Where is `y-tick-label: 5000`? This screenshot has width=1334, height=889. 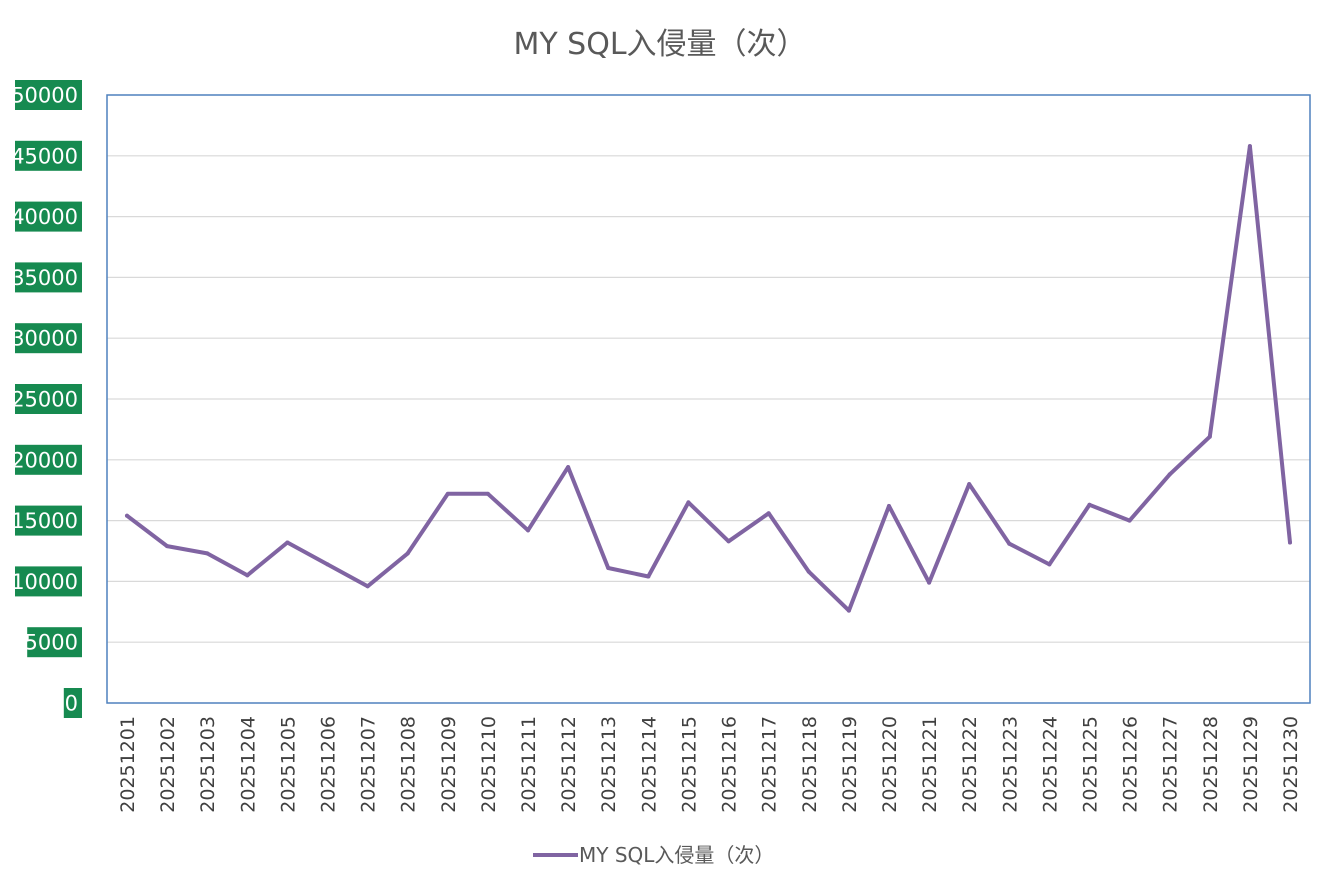 y-tick-label: 5000 is located at coordinates (51, 643).